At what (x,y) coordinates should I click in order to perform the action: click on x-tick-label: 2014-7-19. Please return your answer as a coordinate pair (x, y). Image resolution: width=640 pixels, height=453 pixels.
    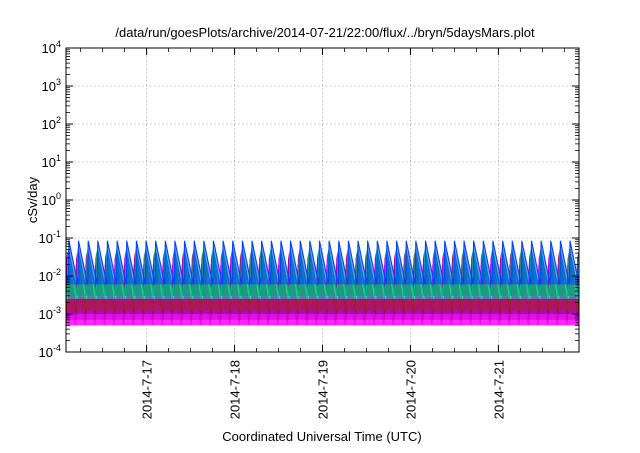
    Looking at the image, I should click on (323, 389).